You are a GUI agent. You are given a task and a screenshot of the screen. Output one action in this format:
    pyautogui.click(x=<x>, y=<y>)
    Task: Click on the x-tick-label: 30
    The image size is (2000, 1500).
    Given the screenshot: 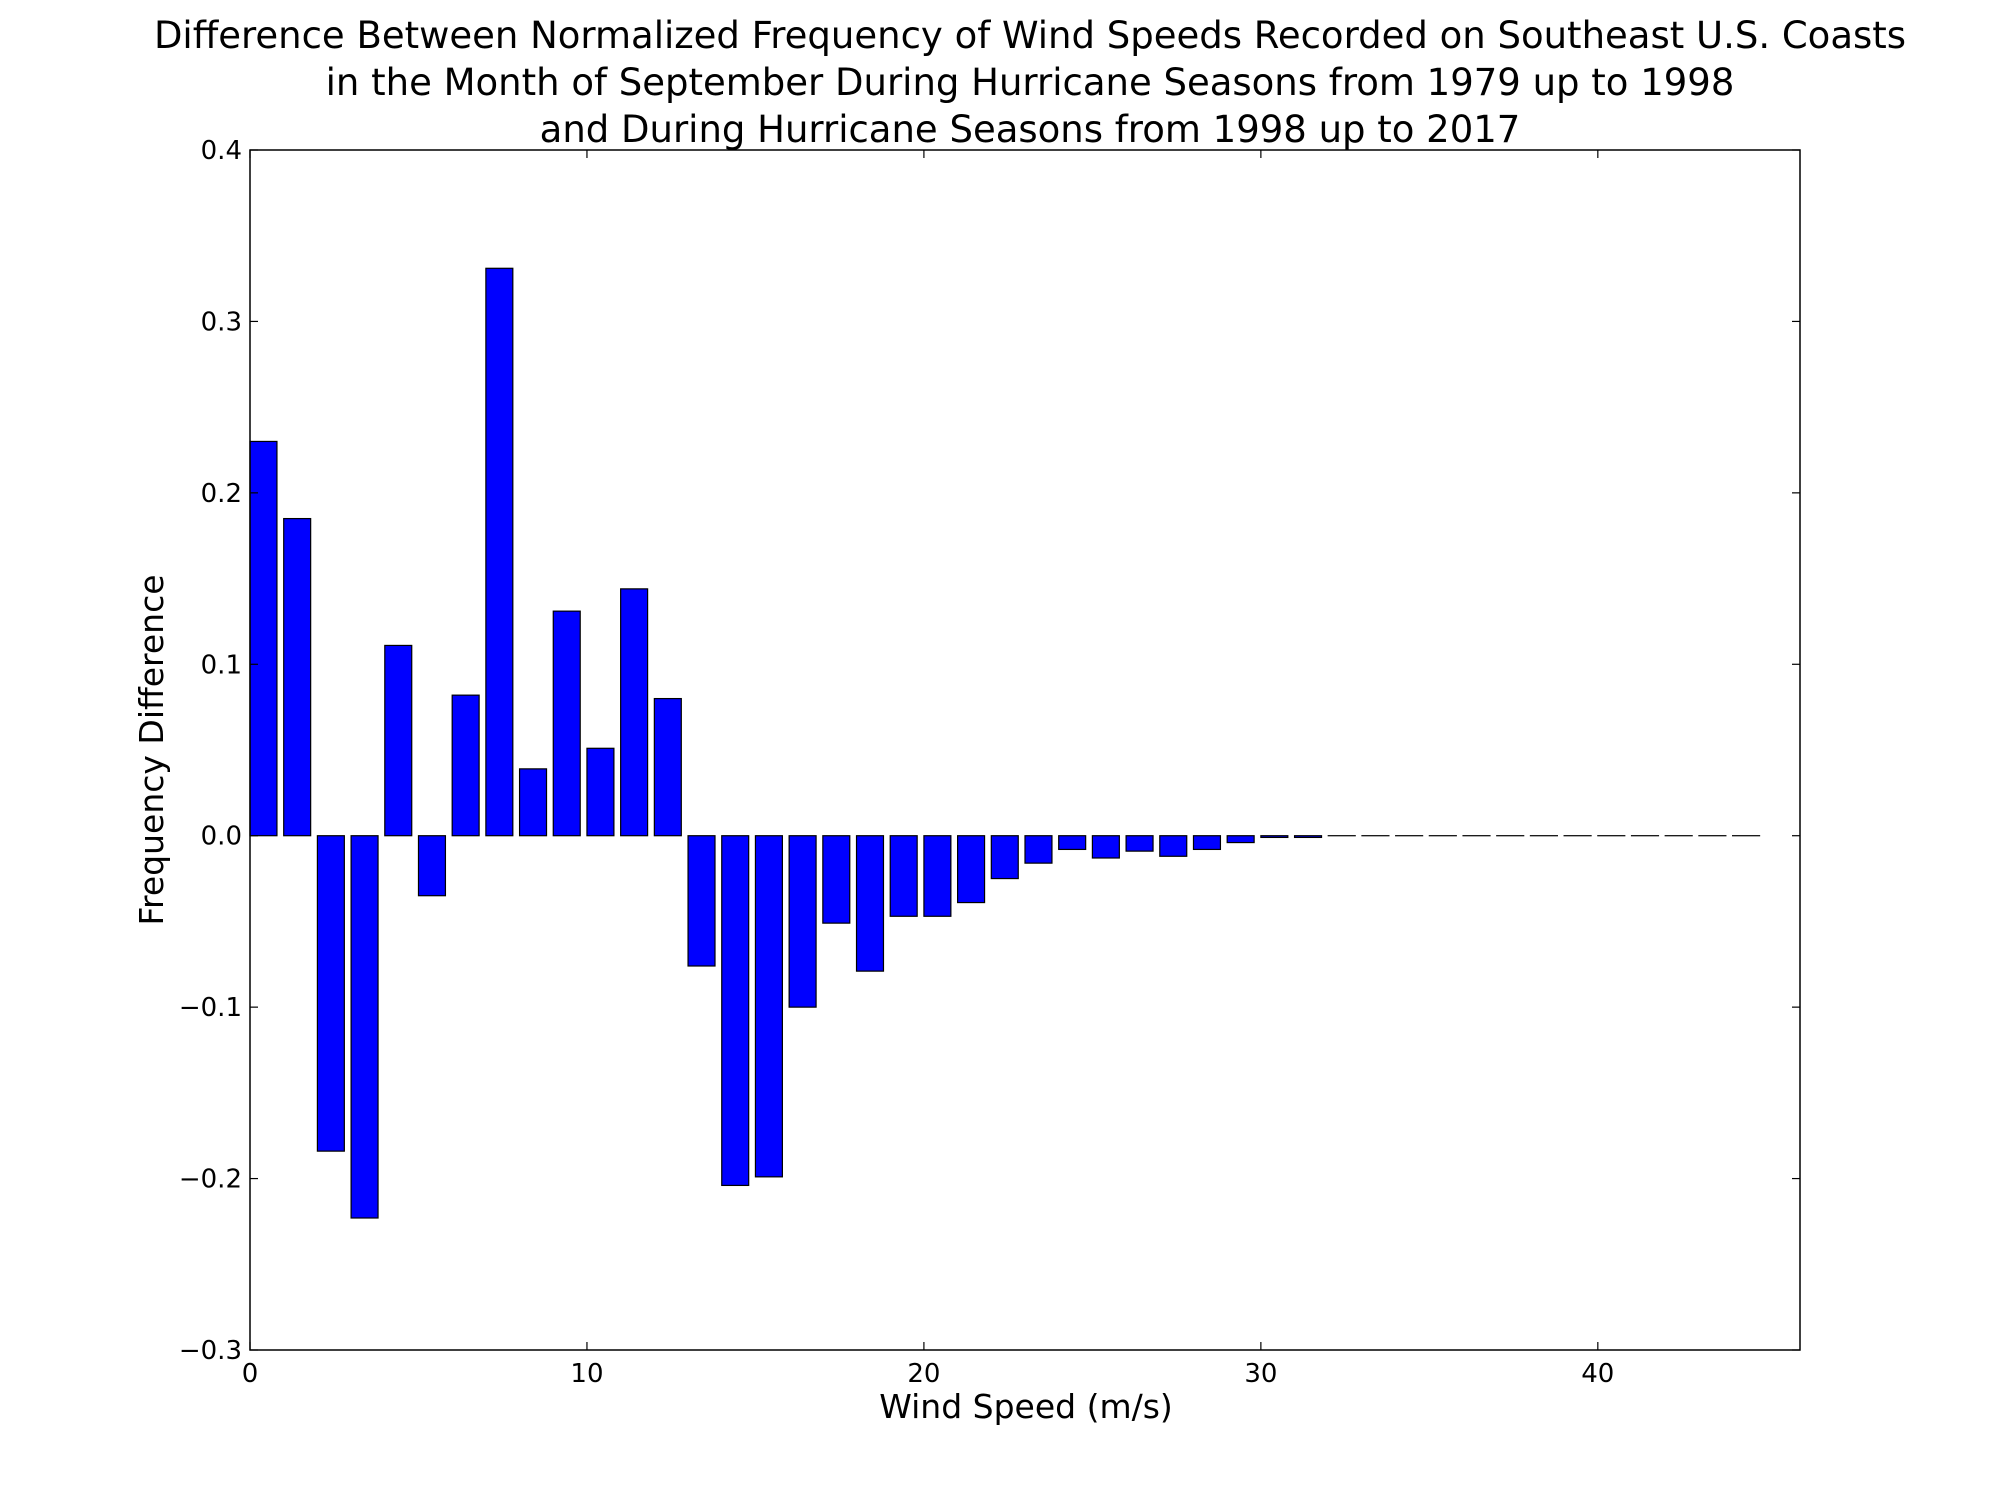 What is the action you would take?
    pyautogui.click(x=1260, y=1374)
    